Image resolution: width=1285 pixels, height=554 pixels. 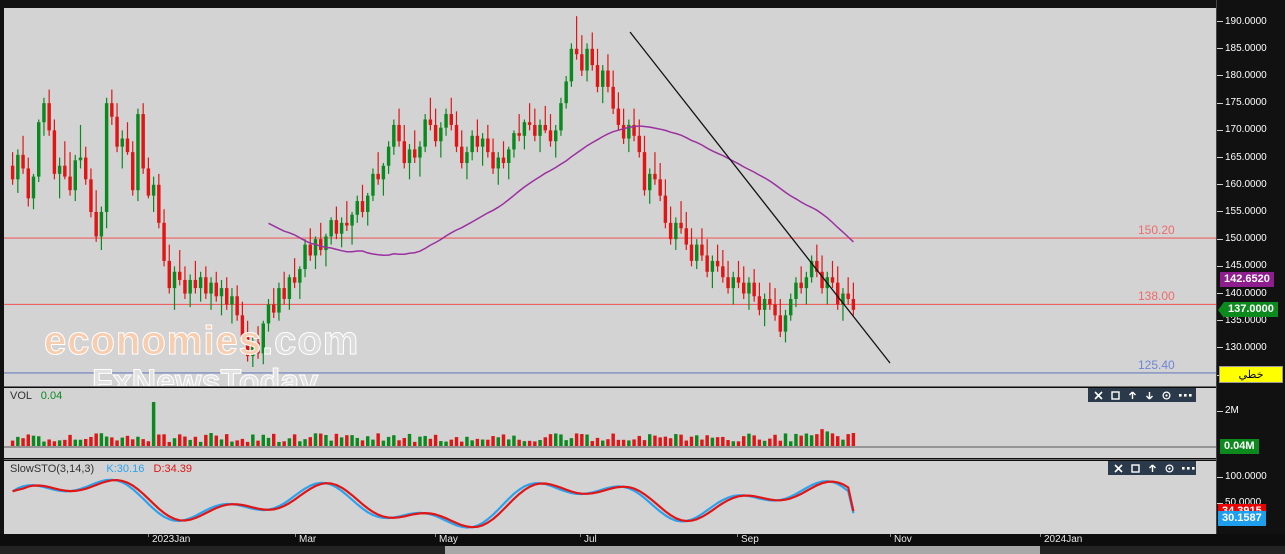 I want to click on panel-separator-stochastic, so click(x=610, y=459).